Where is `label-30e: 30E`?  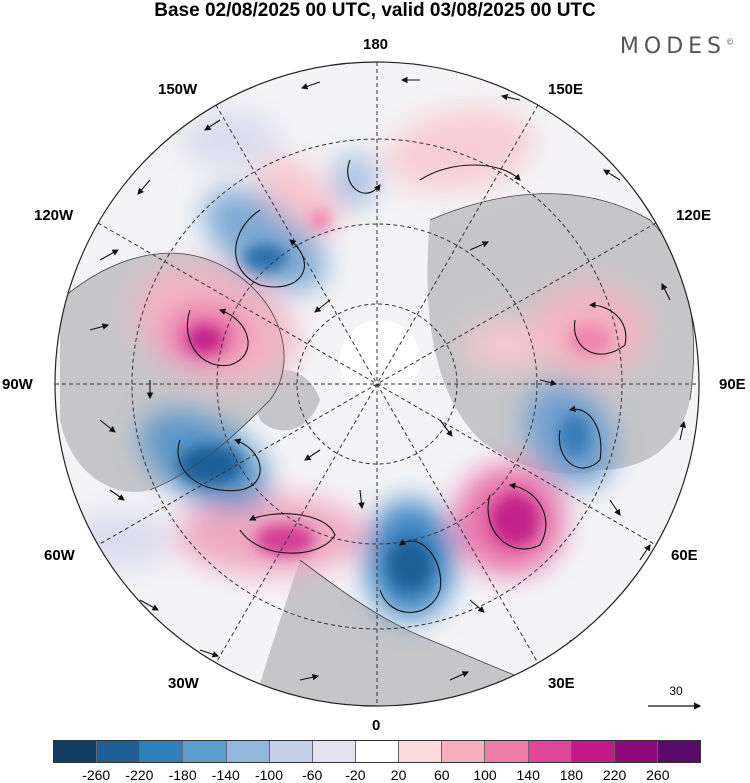 label-30e: 30E is located at coordinates (561, 683).